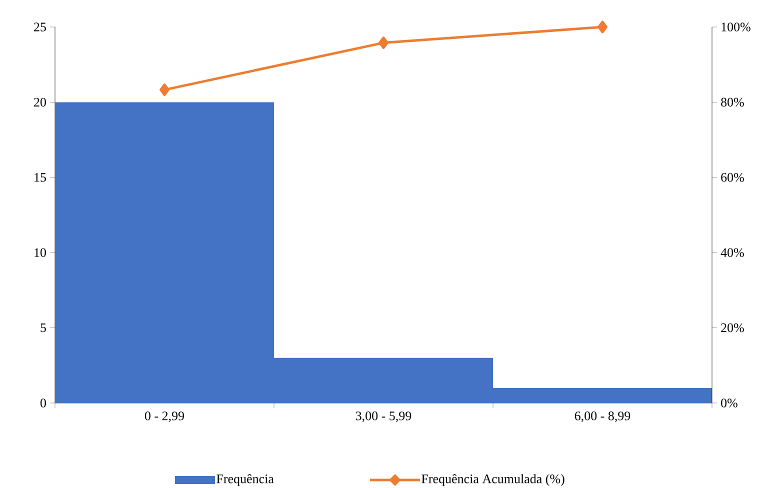  I want to click on y-tick-label: 15, so click(40, 177).